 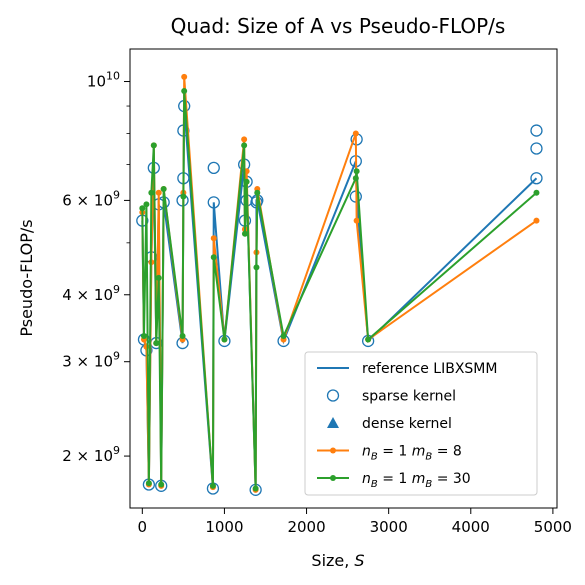 I want to click on y-axis-label: Pseudo-FLOP/s, so click(x=26, y=277).